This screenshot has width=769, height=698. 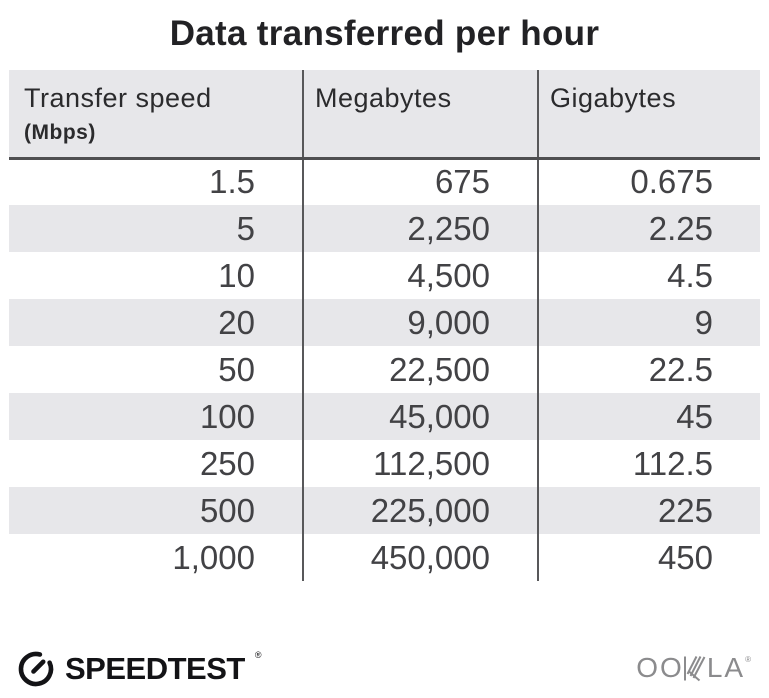 What do you see at coordinates (648, 322) in the screenshot?
I see `cell-gigabytes: 9` at bounding box center [648, 322].